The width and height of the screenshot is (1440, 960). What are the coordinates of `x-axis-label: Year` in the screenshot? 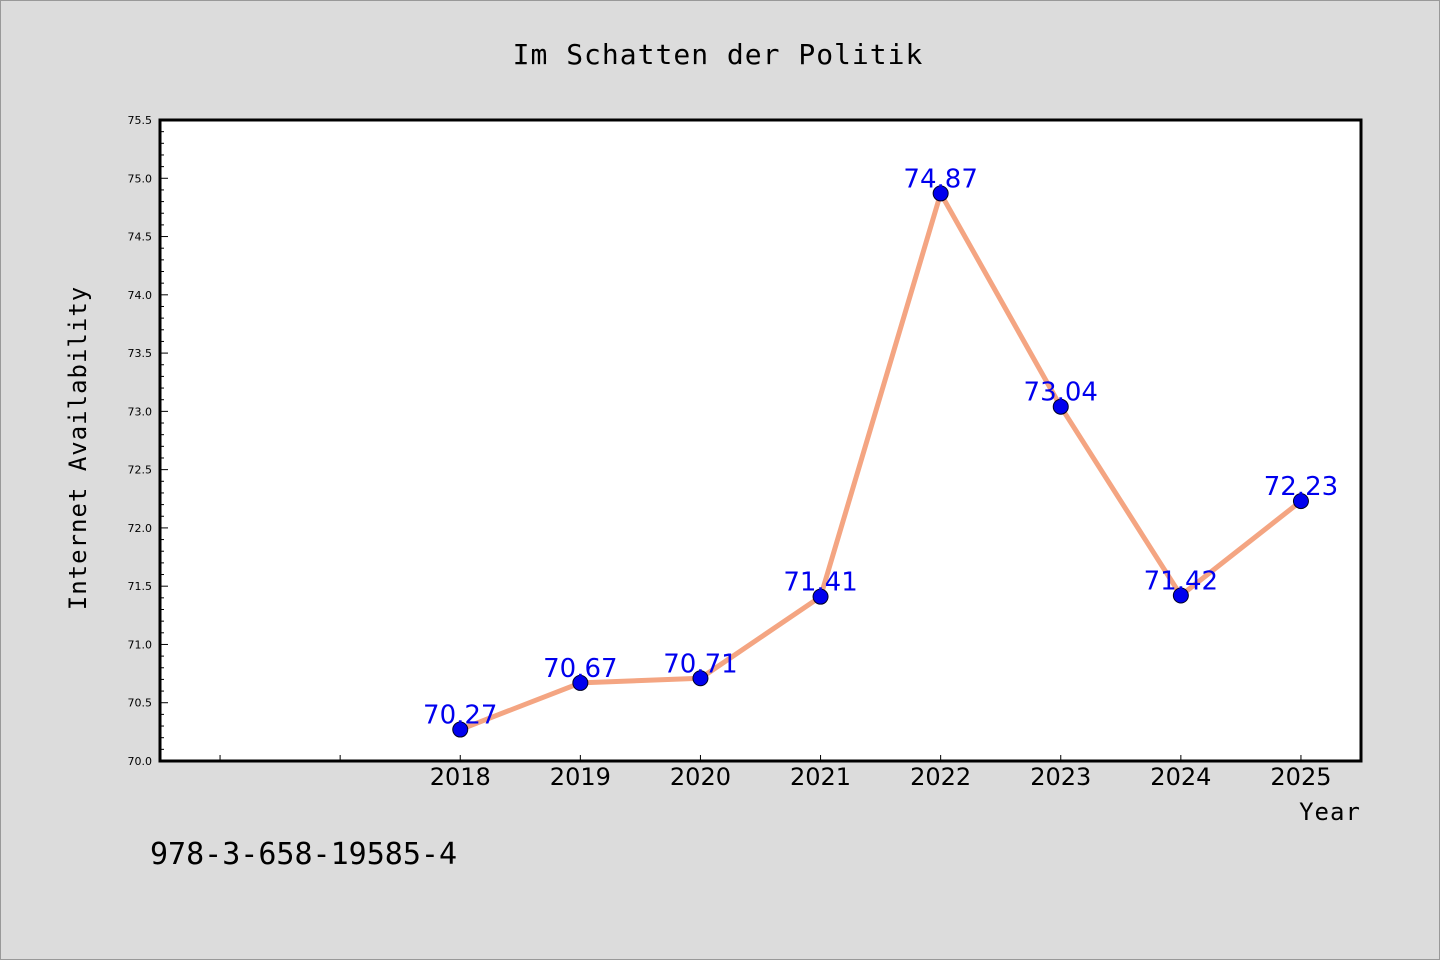 It's located at (1330, 812).